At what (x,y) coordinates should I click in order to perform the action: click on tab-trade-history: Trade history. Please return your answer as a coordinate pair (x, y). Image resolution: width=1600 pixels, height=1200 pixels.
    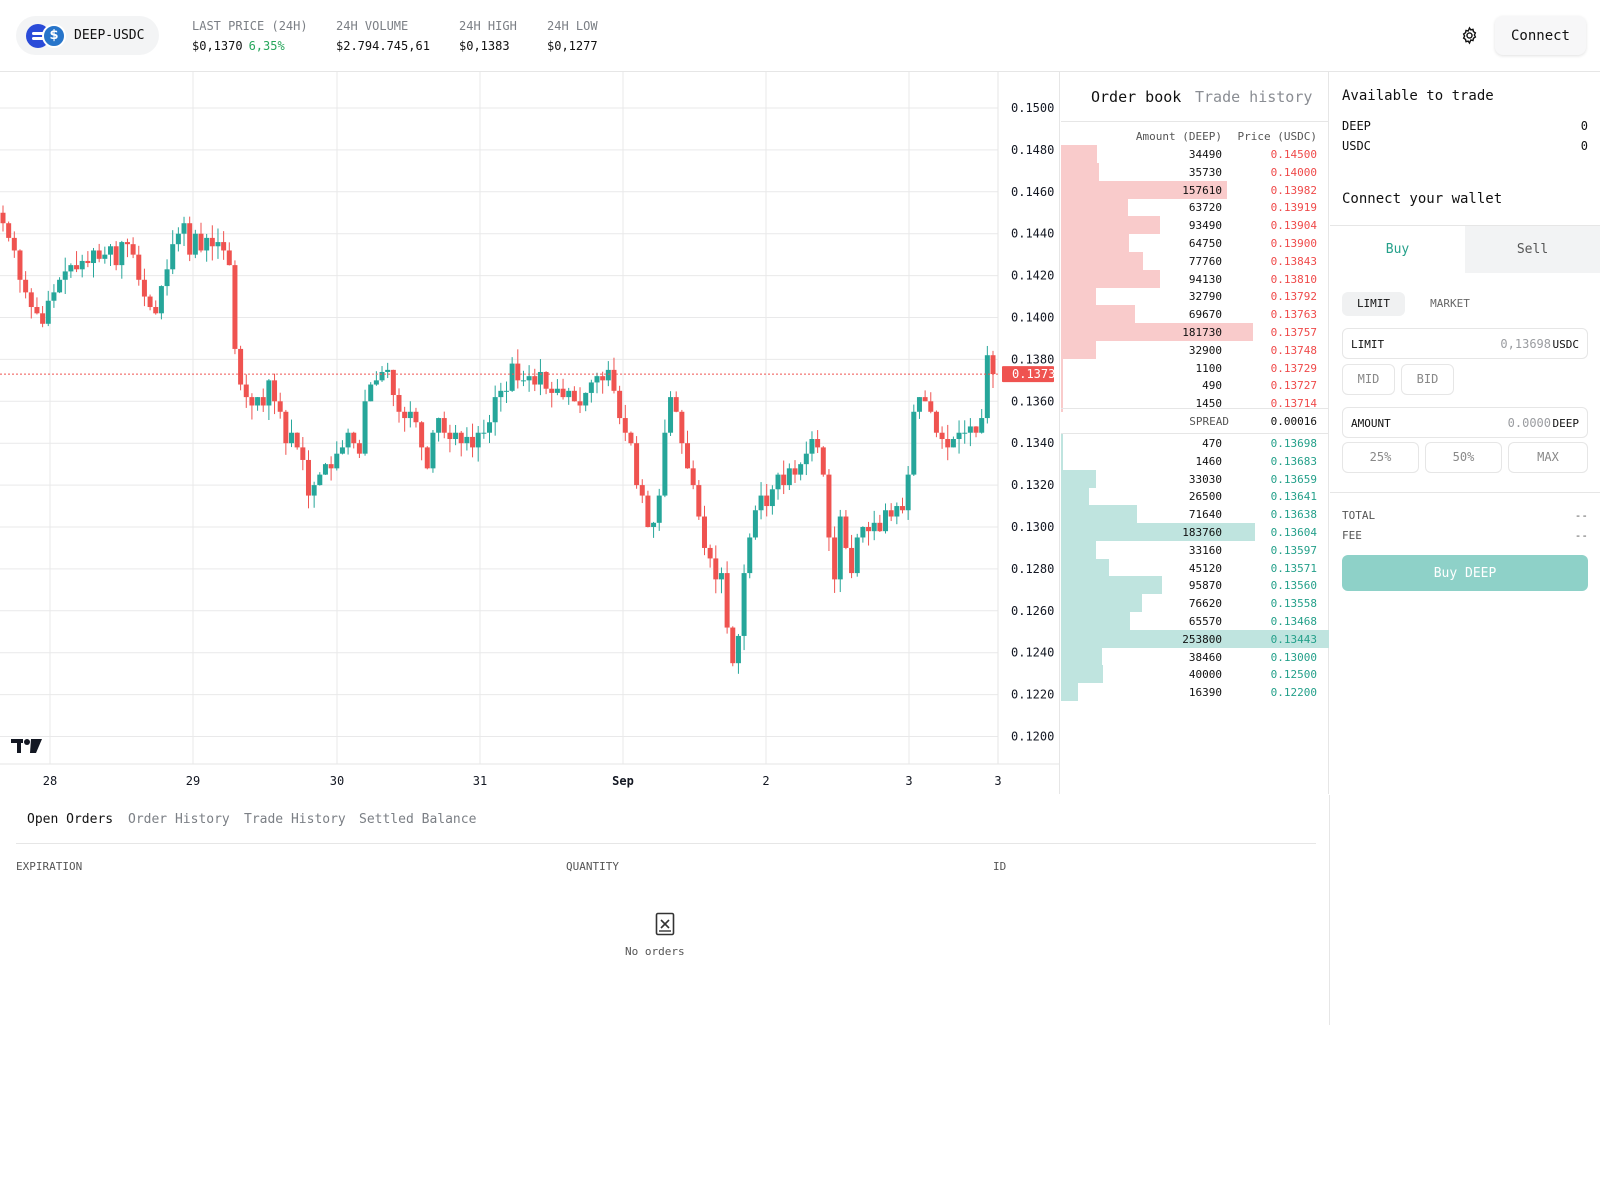
    Looking at the image, I should click on (1254, 97).